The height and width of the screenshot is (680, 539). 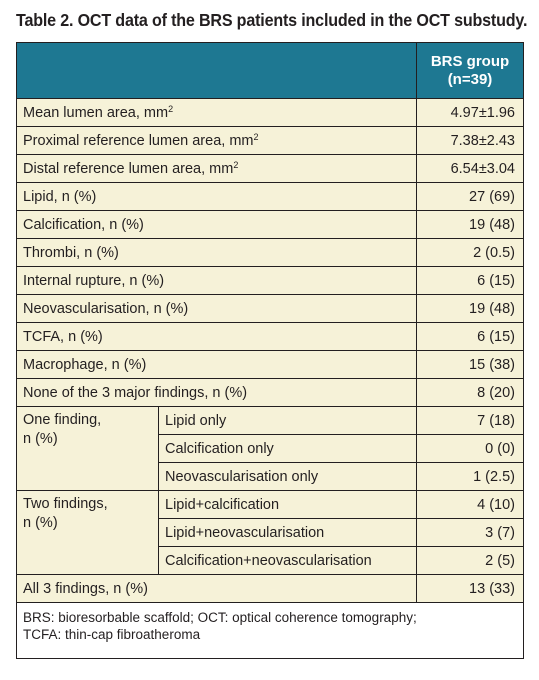 I want to click on row-label: Mean lumen area, mm2, so click(x=216, y=112).